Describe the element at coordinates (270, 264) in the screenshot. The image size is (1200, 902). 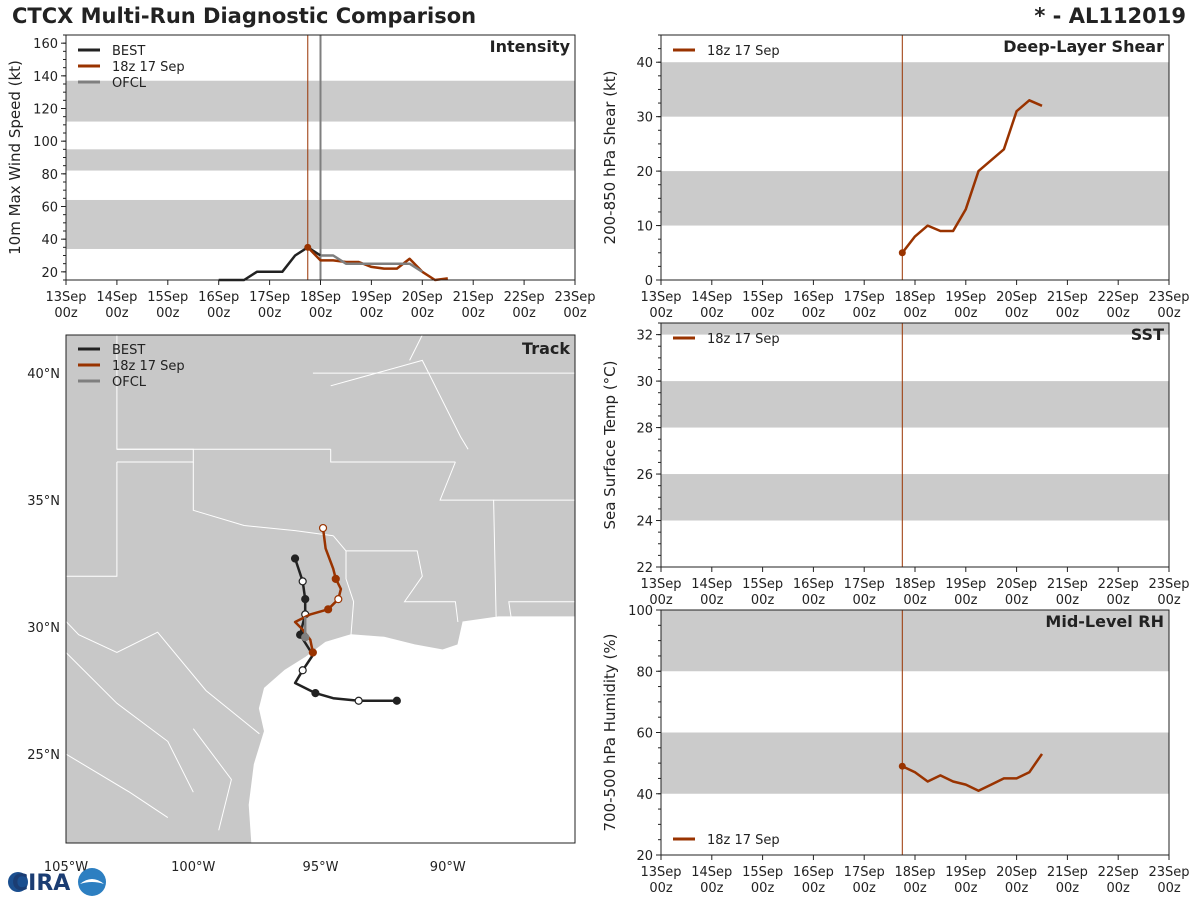
I see `series-line-best` at that location.